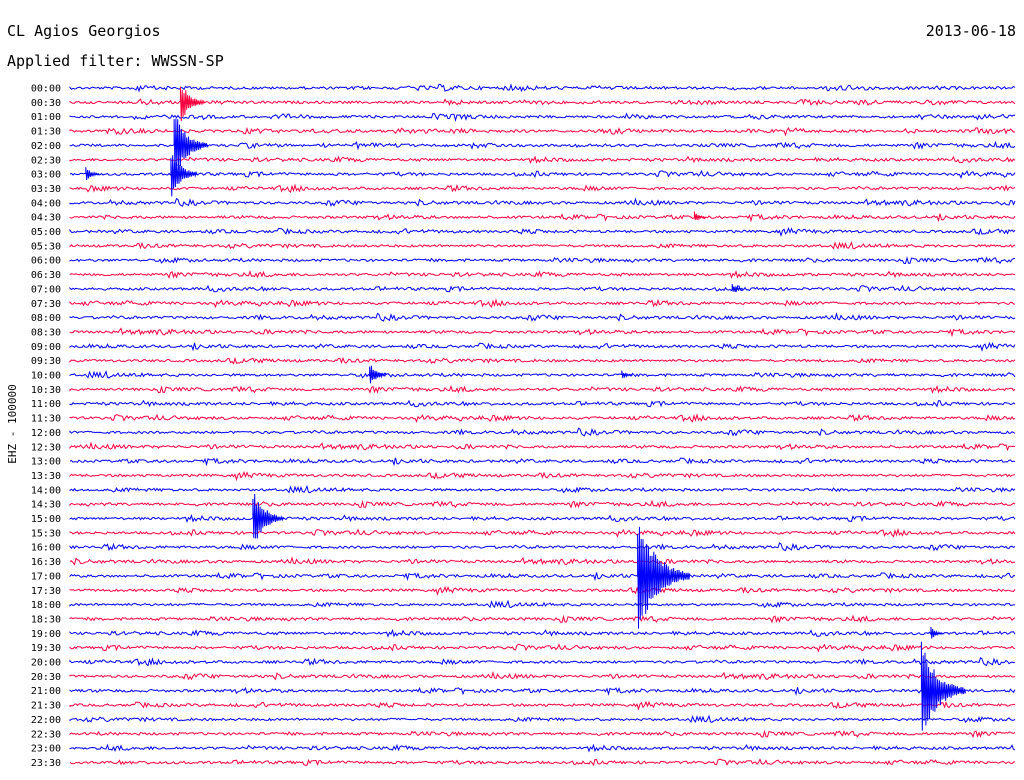 The image size is (1024, 780). Describe the element at coordinates (46, 476) in the screenshot. I see `tick-label-1330: 13:30` at that location.